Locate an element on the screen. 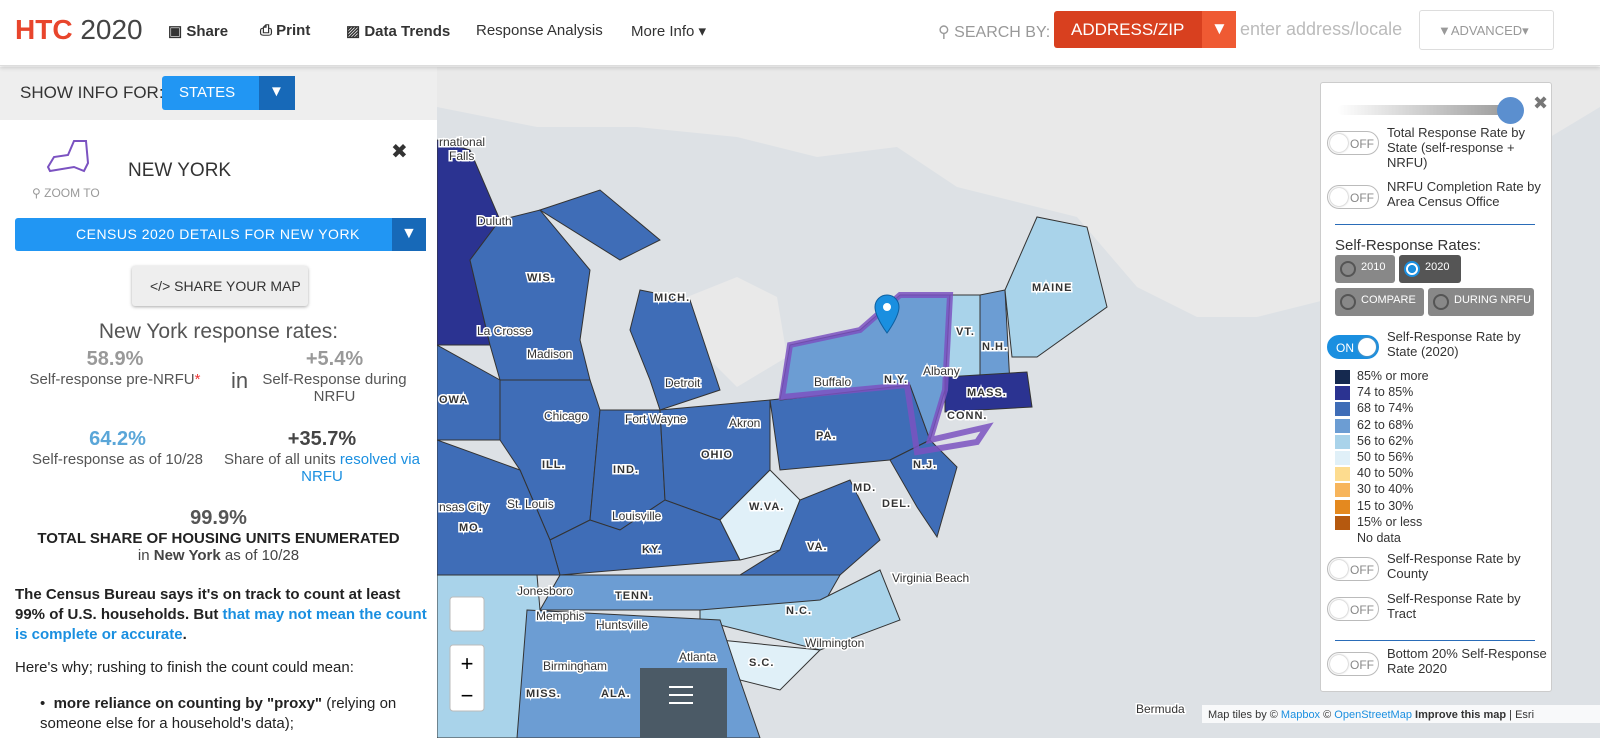 This screenshot has height=738, width=1600. share-map-button: </> SHARE YOUR MAP is located at coordinates (220, 286).